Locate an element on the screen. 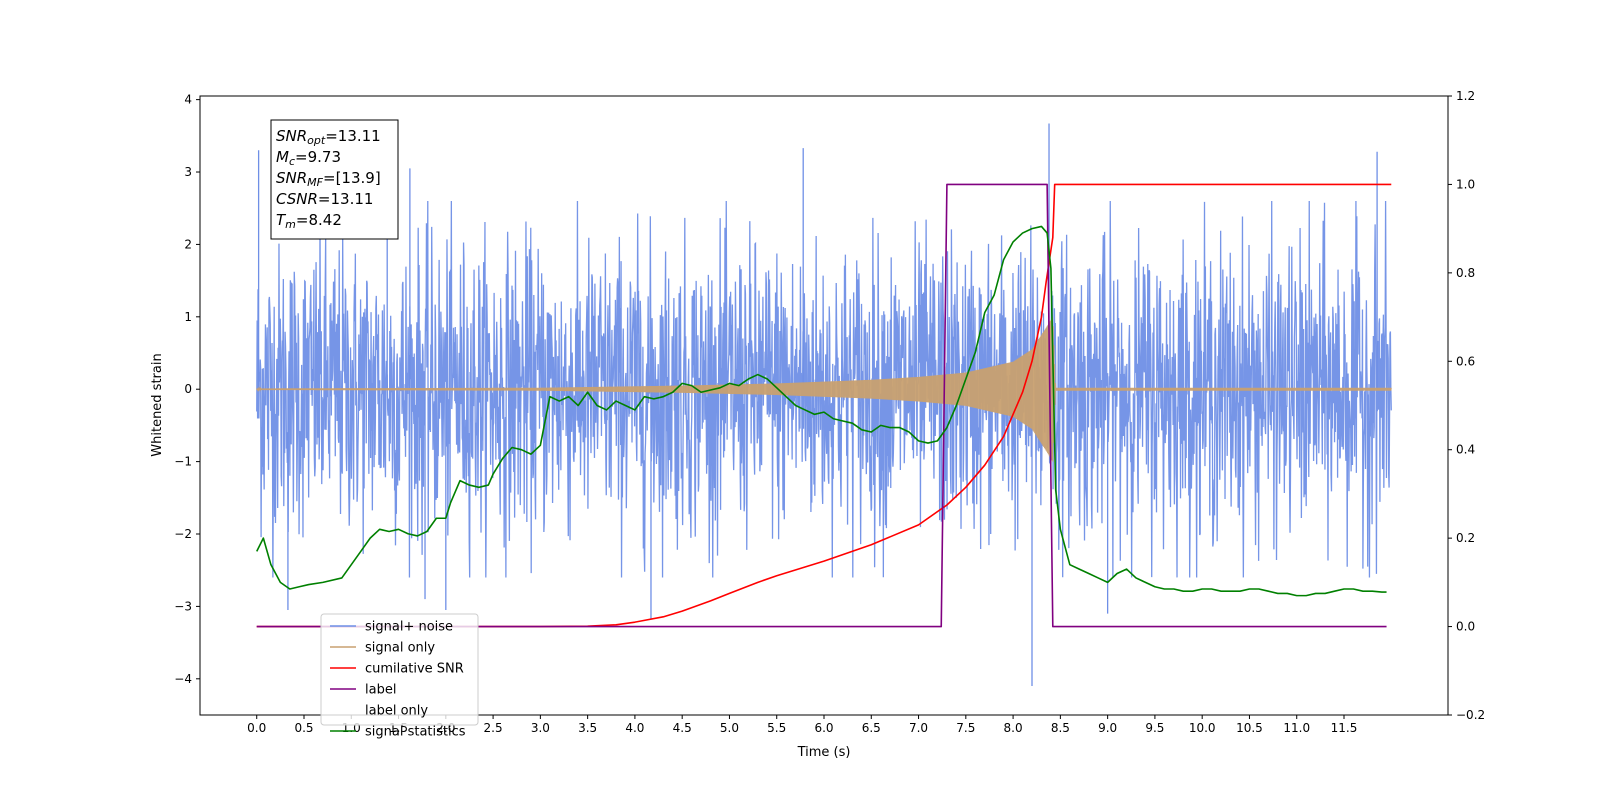  x-tick-label-8: 4.0 is located at coordinates (634, 728).